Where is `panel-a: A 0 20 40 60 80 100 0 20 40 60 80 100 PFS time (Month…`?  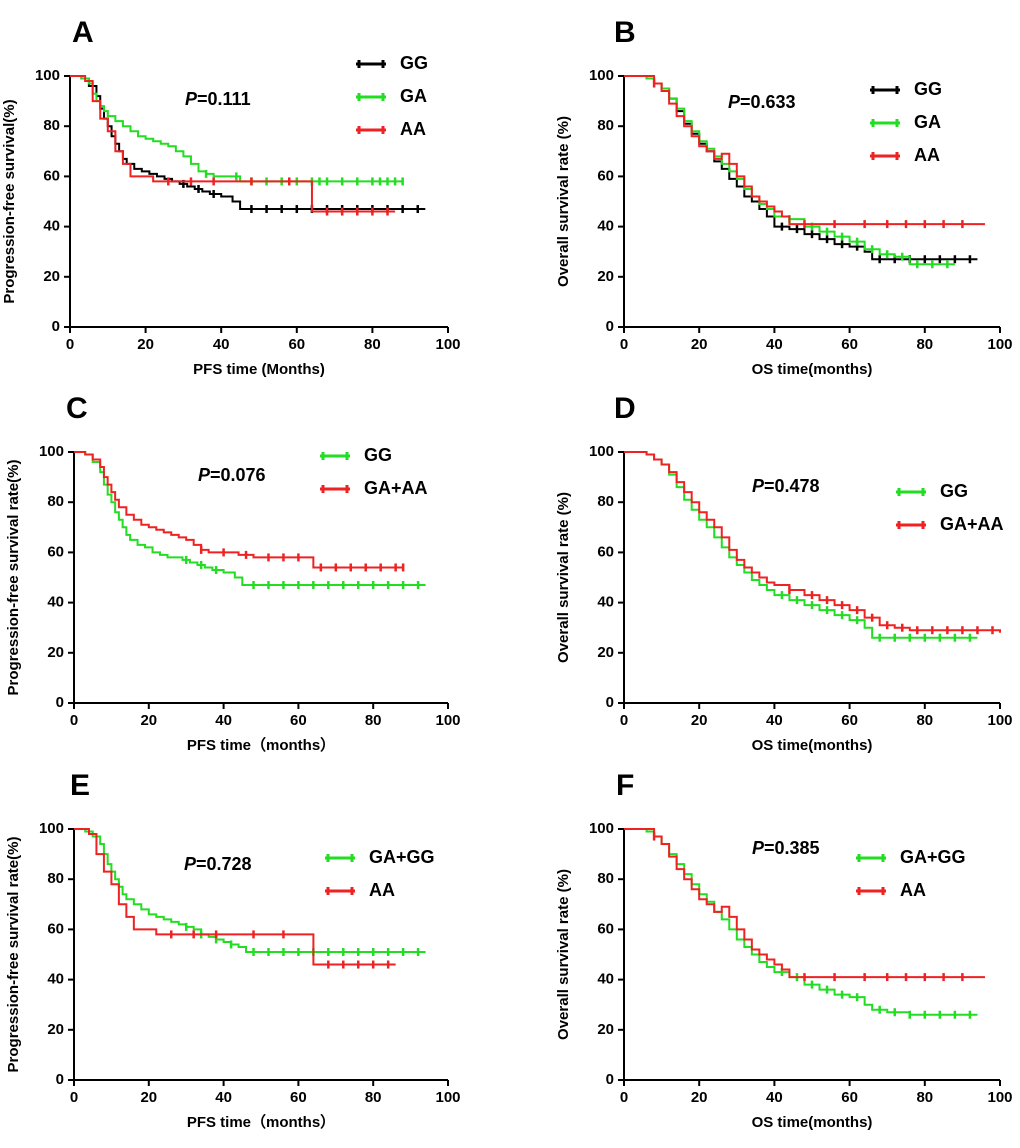 panel-a: A 0 20 40 60 80 100 0 20 40 60 80 100 PFS time (Month… is located at coordinates (231, 197).